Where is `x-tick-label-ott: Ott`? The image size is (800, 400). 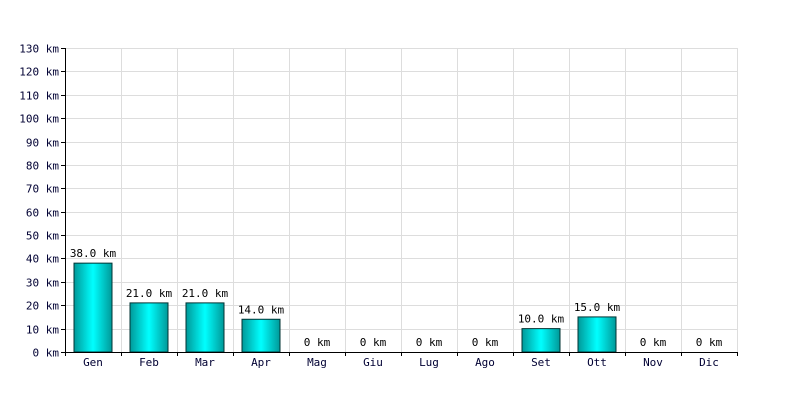
x-tick-label-ott: Ott is located at coordinates (597, 362).